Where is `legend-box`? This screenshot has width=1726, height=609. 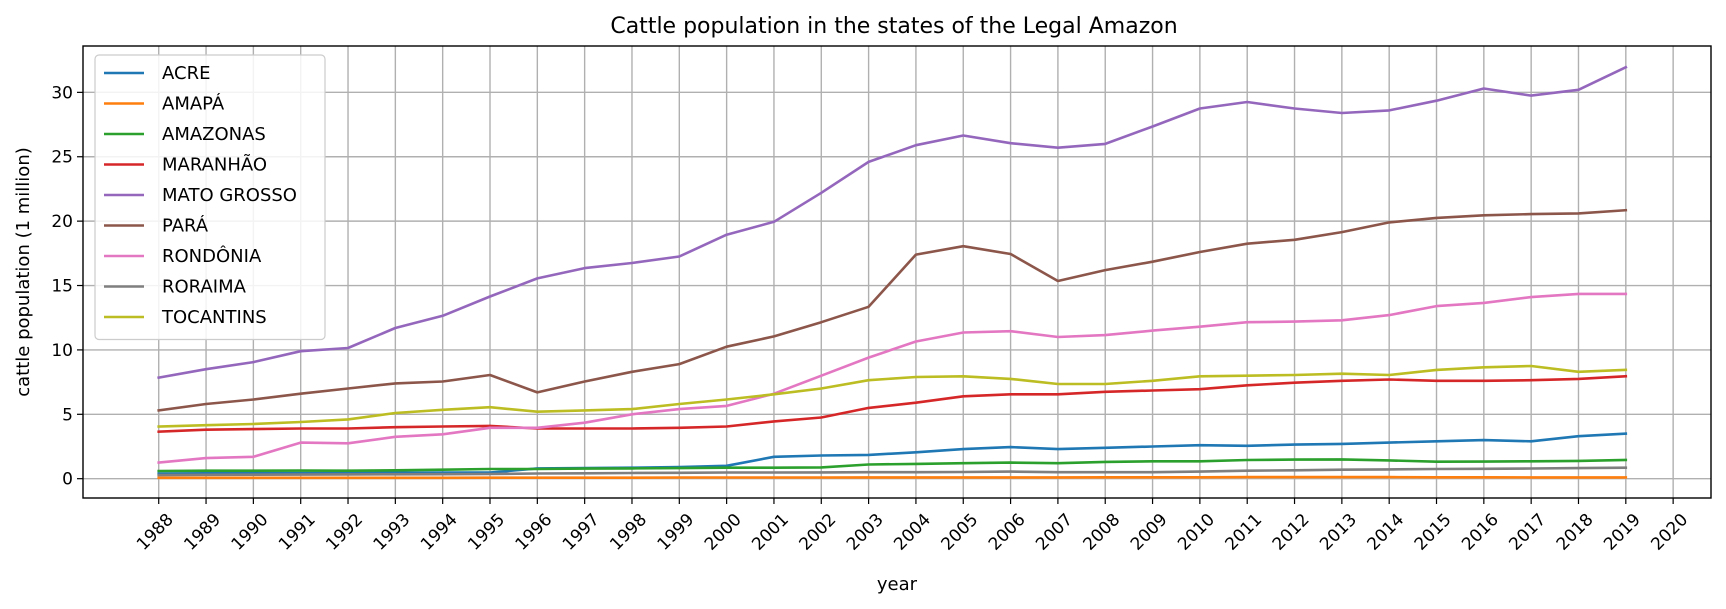
legend-box is located at coordinates (210, 197).